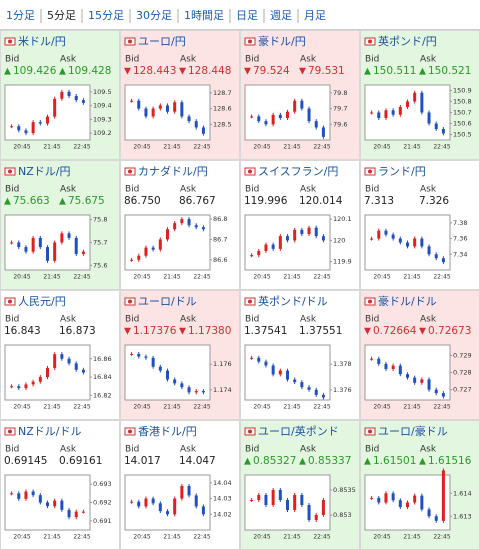 The width and height of the screenshot is (480, 549). Describe the element at coordinates (127, 332) in the screenshot. I see `bid-arrow: ▼` at that location.